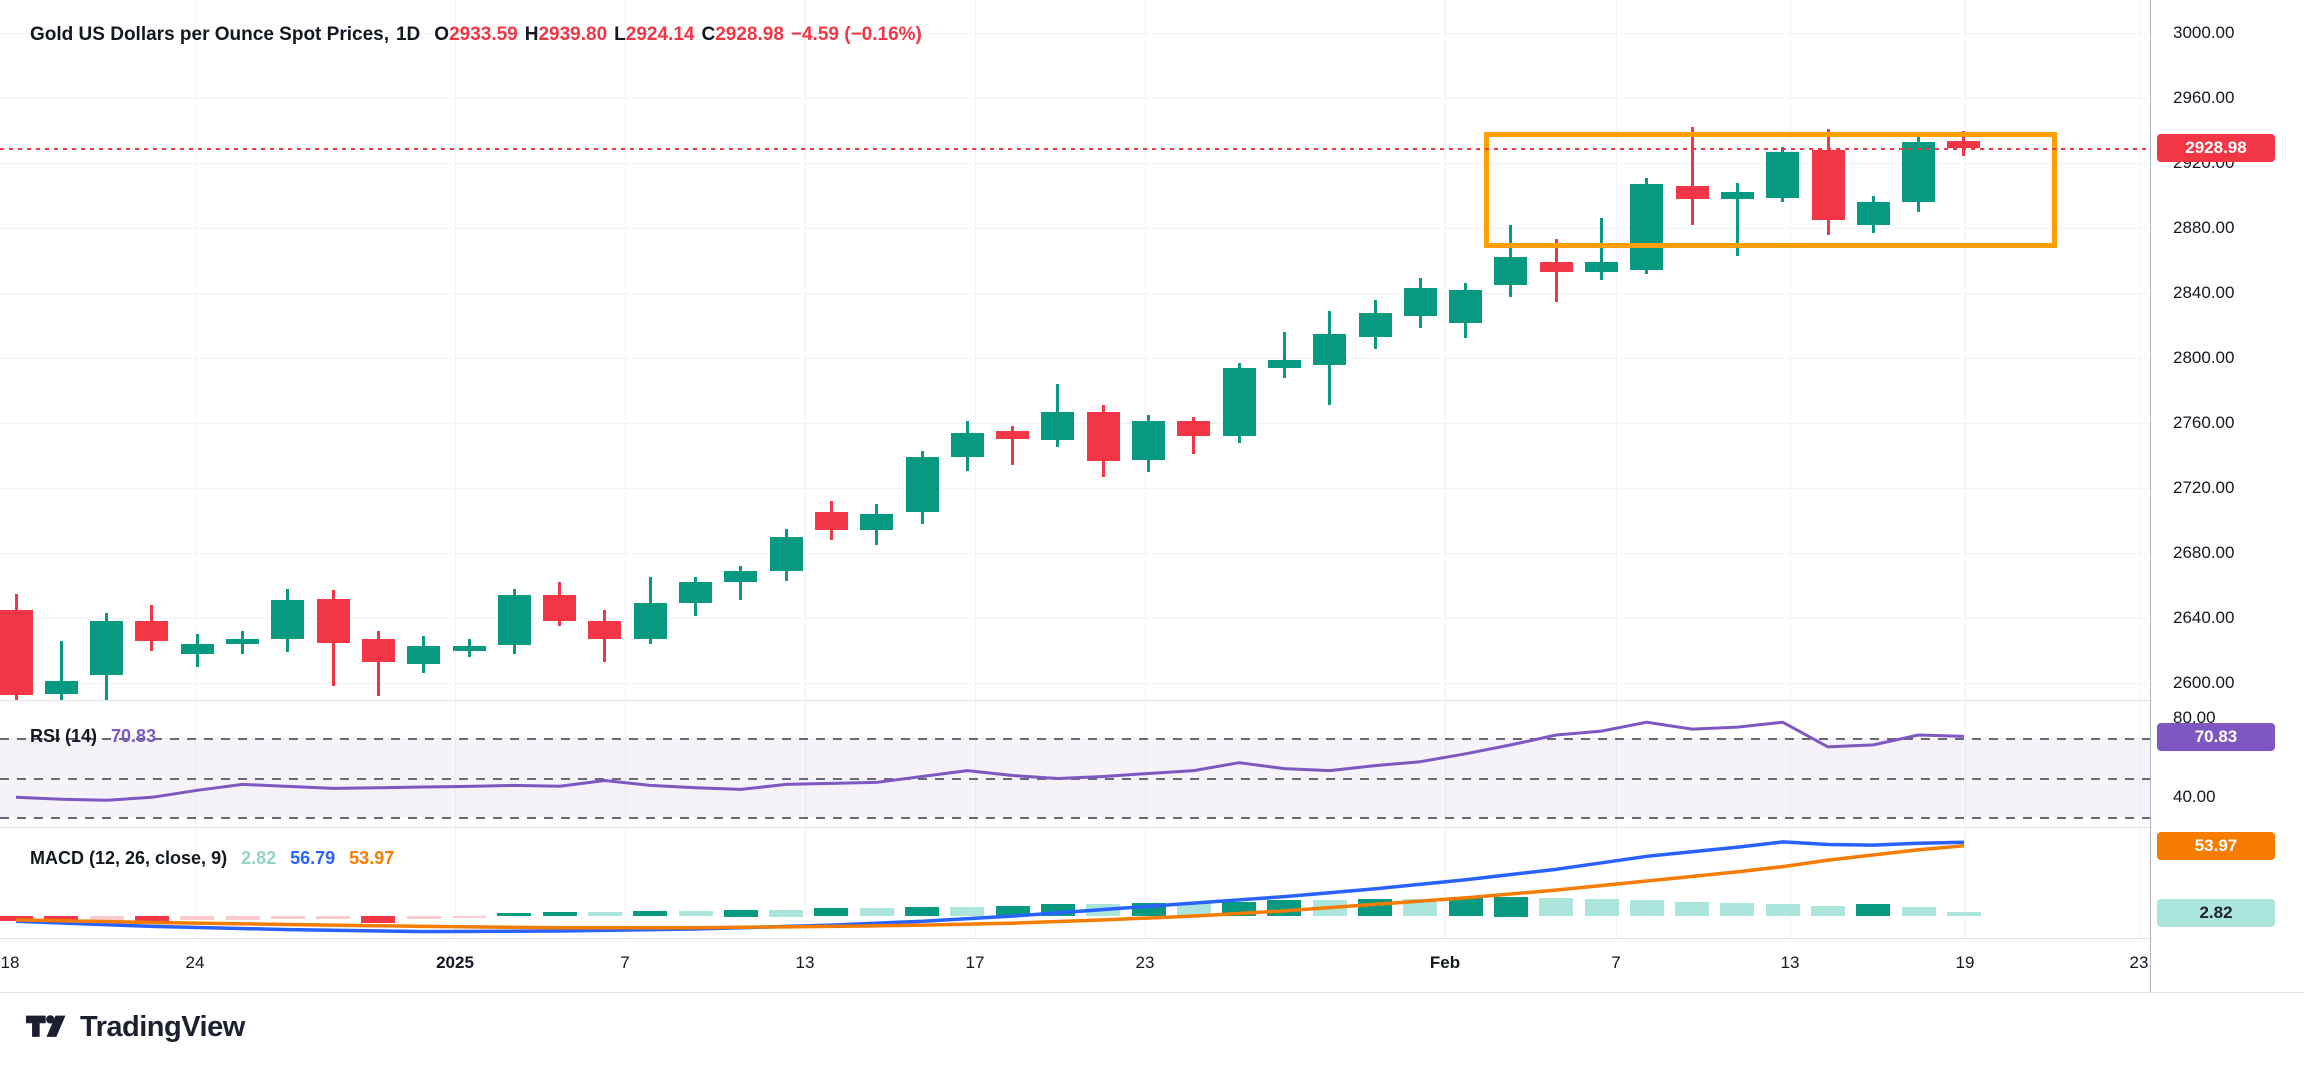  What do you see at coordinates (1152, 965) in the screenshot?
I see `time-axis: 18 24 2025 7 13 17 23 Feb 7 13 19 23` at bounding box center [1152, 965].